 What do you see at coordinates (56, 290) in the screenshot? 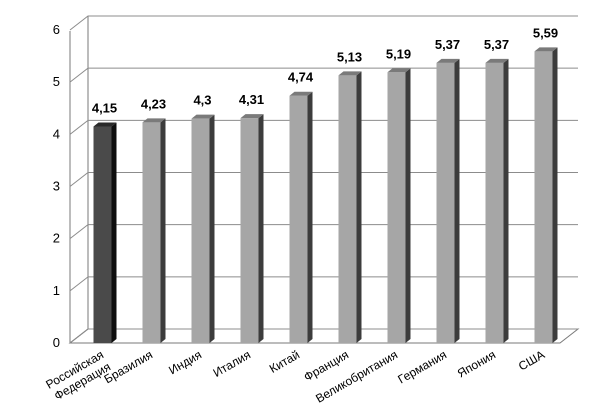
I see `y-tick-label: 1` at bounding box center [56, 290].